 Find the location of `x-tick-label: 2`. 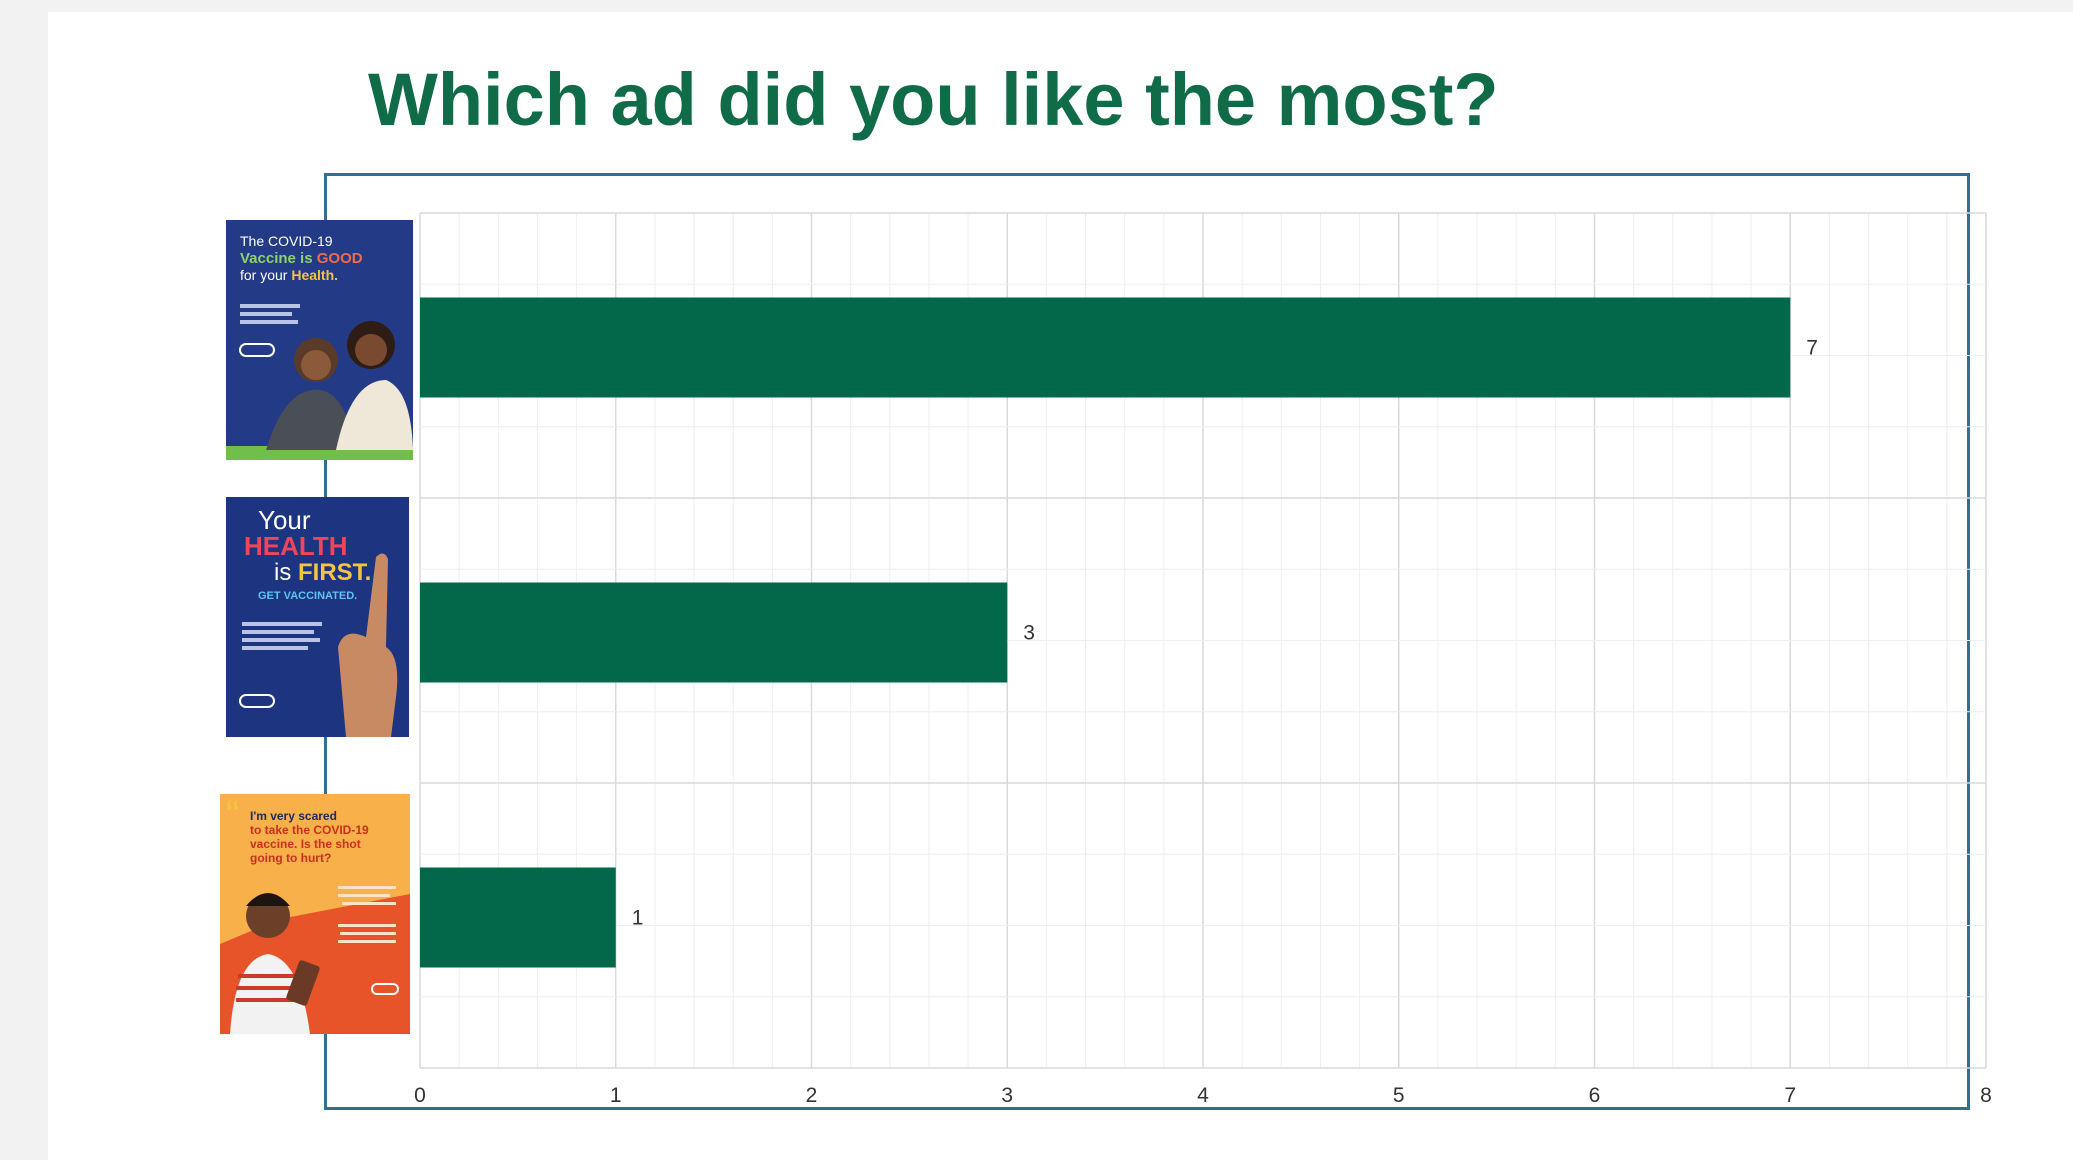

x-tick-label: 2 is located at coordinates (812, 1095).